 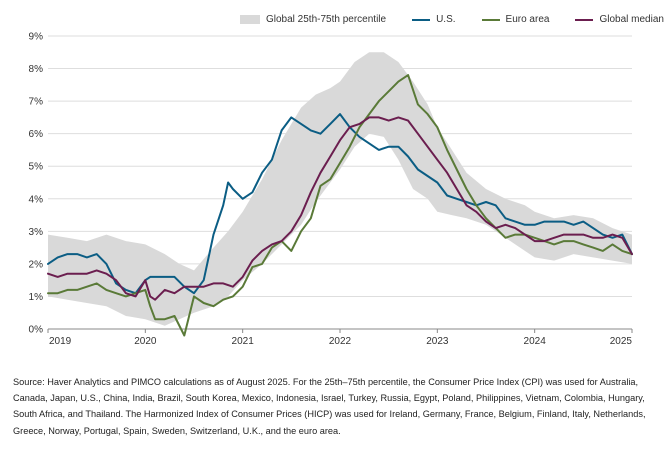 What do you see at coordinates (434, 19) in the screenshot?
I see `legend-item-us: U.S.` at bounding box center [434, 19].